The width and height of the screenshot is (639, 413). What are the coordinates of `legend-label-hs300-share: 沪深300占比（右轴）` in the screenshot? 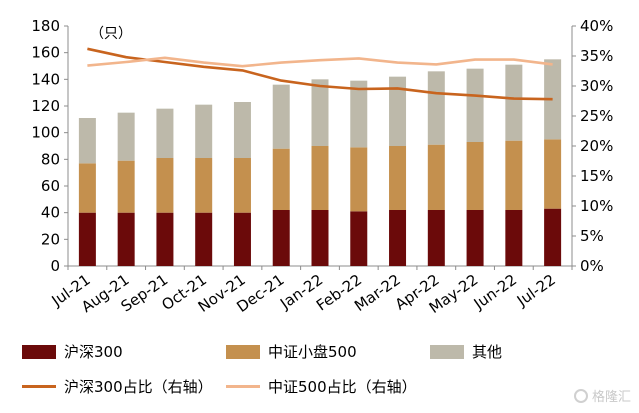 It's located at (138, 387).